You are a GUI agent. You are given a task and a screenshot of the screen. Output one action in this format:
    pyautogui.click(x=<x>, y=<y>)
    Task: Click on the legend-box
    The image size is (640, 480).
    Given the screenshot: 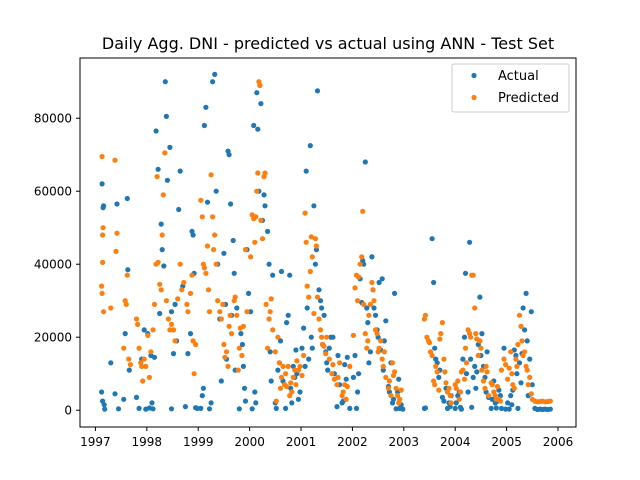 What is the action you would take?
    pyautogui.click(x=510, y=88)
    